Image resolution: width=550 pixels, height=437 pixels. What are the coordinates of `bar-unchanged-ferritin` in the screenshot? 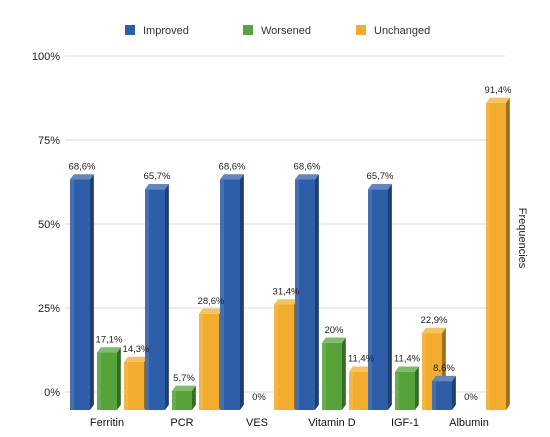 It's located at (136, 383).